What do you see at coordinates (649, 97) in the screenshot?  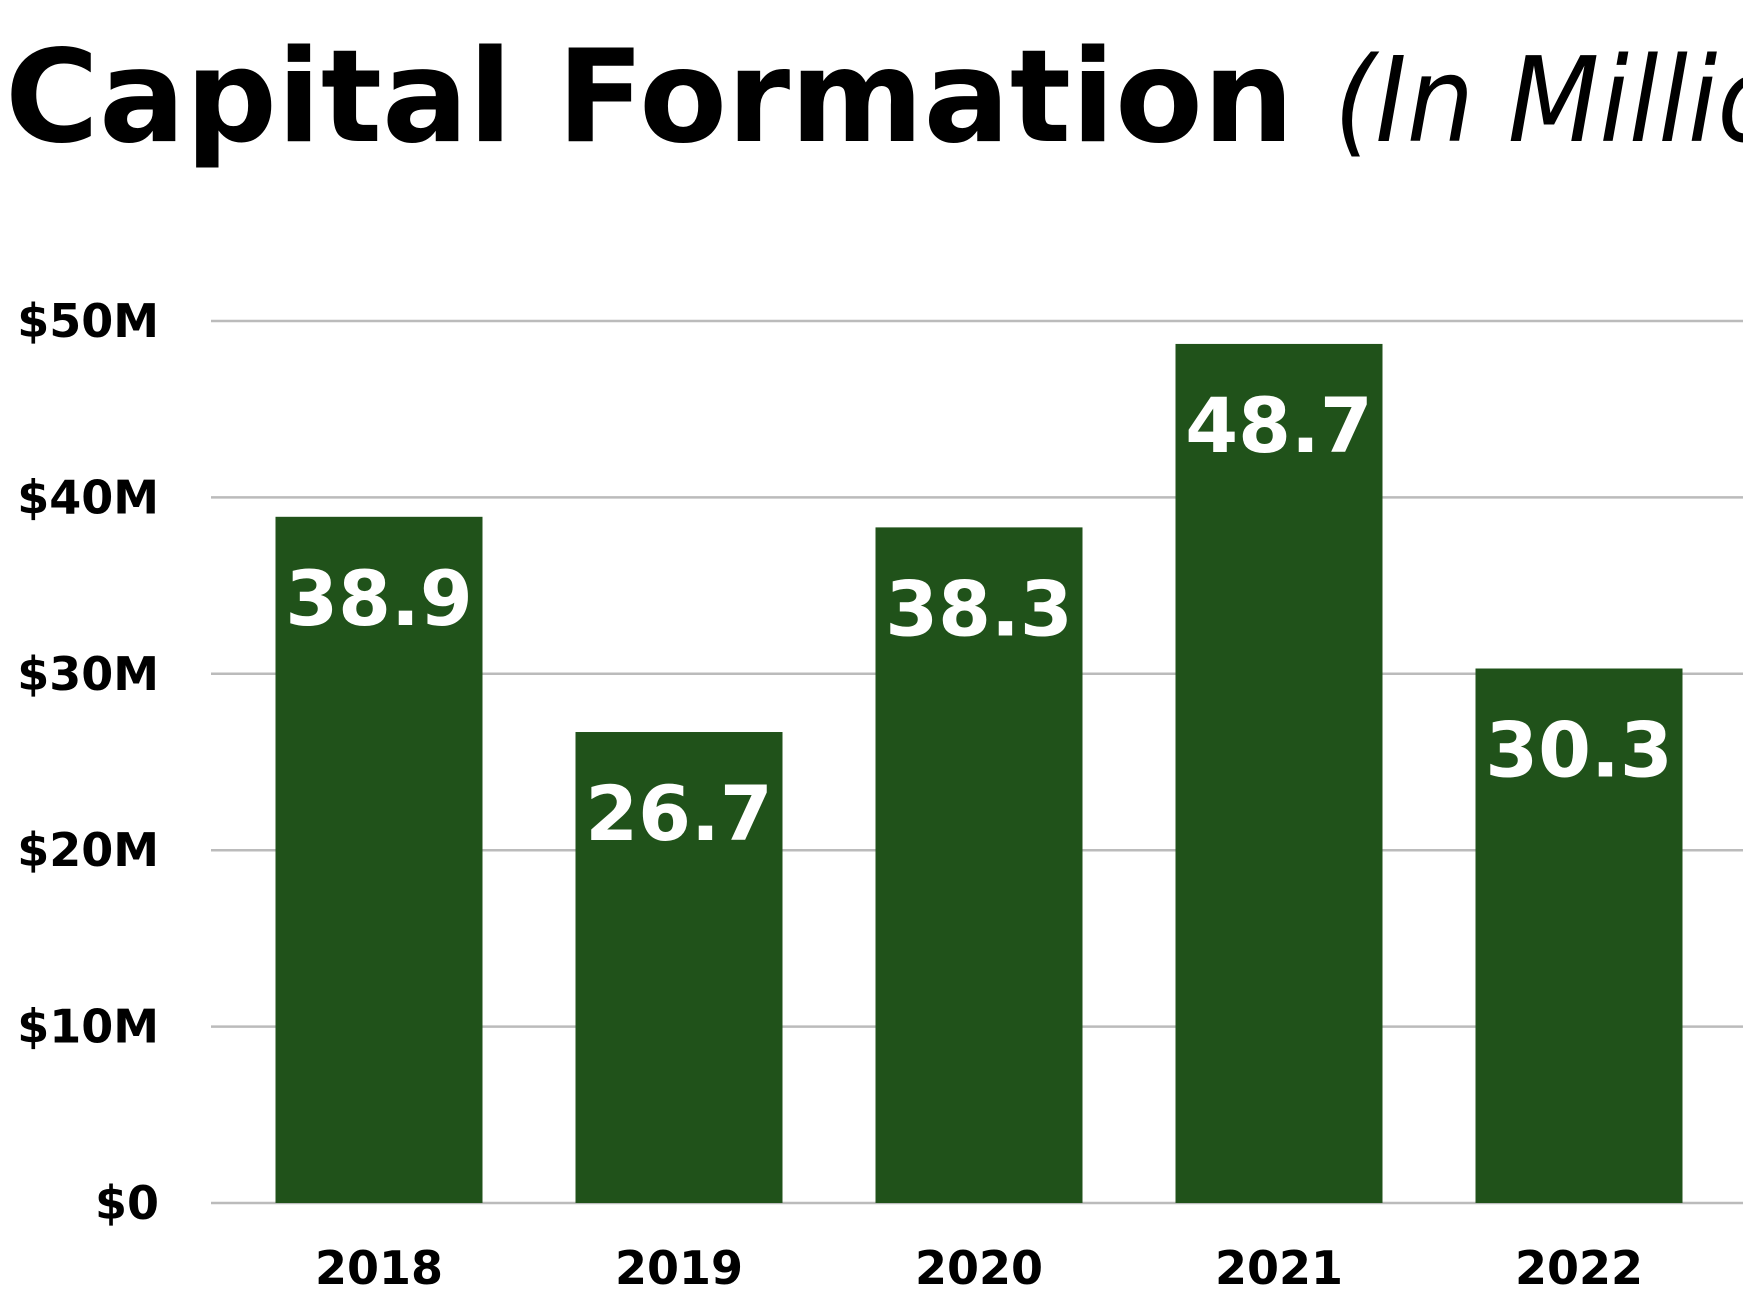 I see `chart-title: Capital Formation` at bounding box center [649, 97].